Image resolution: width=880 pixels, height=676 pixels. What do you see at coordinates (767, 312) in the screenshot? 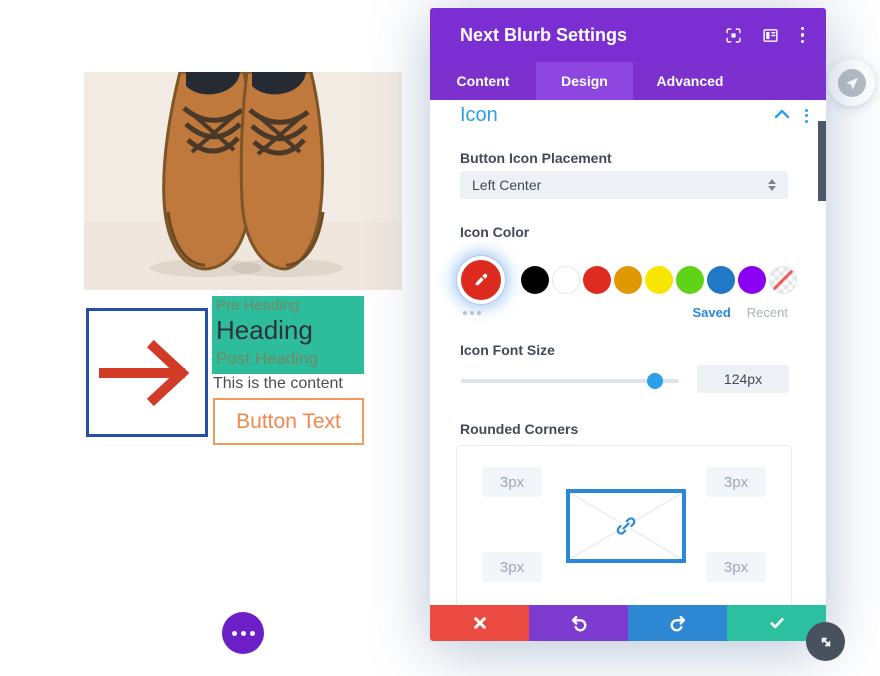
I see `recent-tab: Recent` at bounding box center [767, 312].